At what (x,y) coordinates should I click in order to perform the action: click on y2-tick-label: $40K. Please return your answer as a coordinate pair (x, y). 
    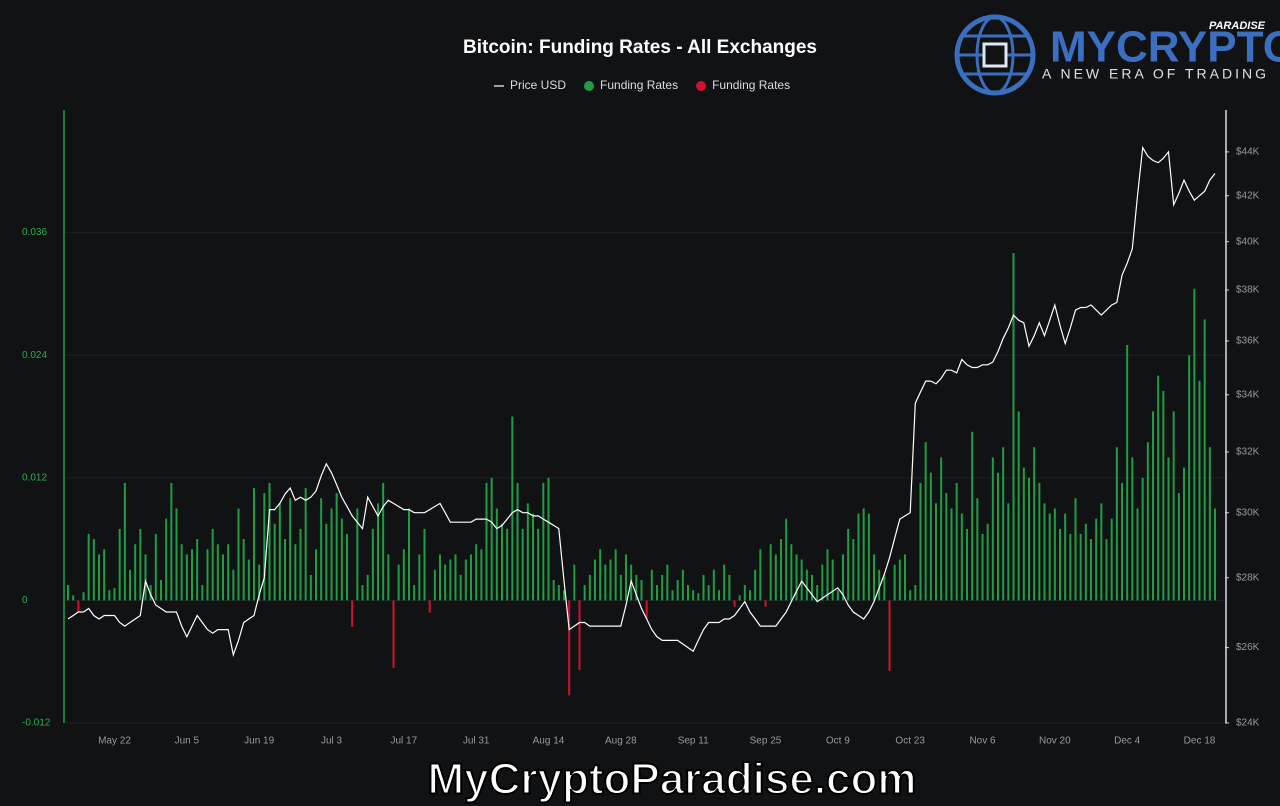
    Looking at the image, I should click on (1248, 241).